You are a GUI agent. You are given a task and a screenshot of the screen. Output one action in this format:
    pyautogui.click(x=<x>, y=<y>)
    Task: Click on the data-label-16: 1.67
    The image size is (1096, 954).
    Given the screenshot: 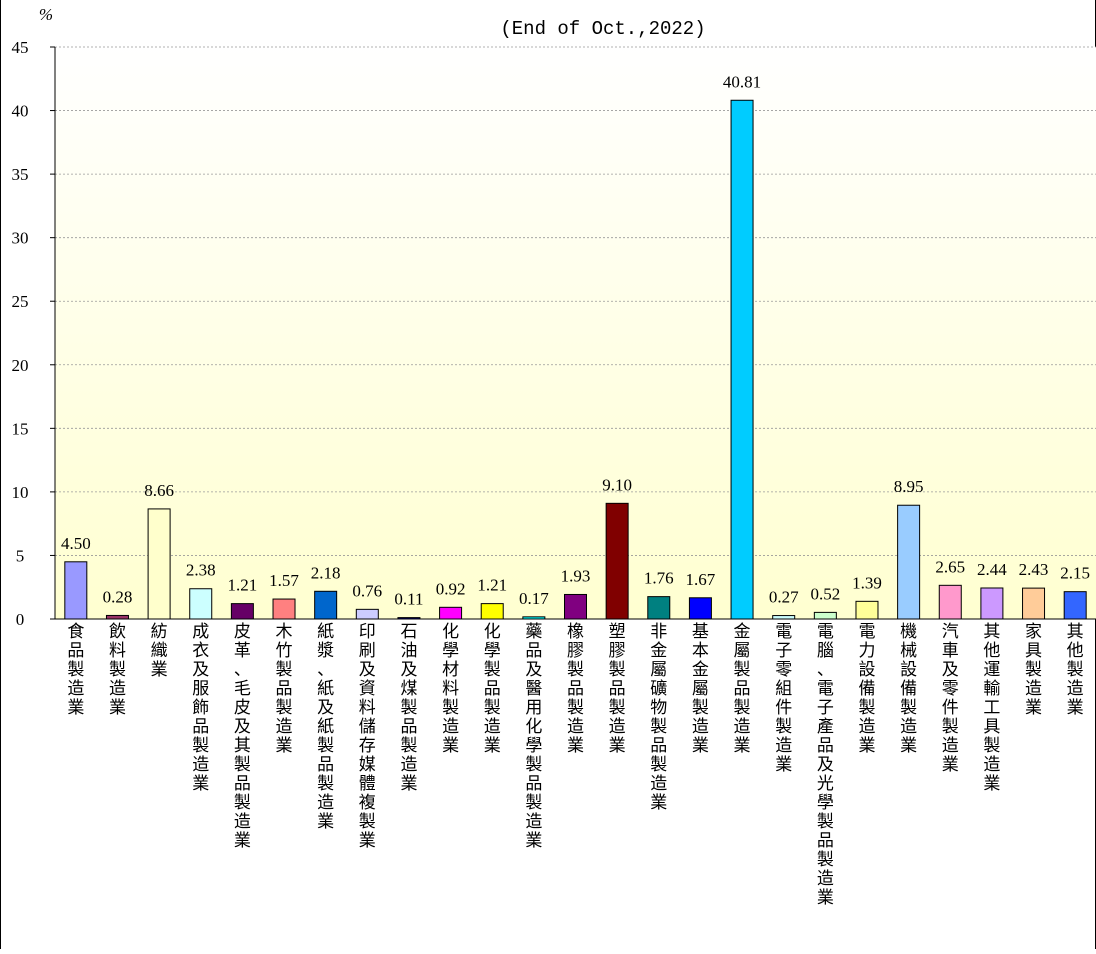 What is the action you would take?
    pyautogui.click(x=701, y=579)
    